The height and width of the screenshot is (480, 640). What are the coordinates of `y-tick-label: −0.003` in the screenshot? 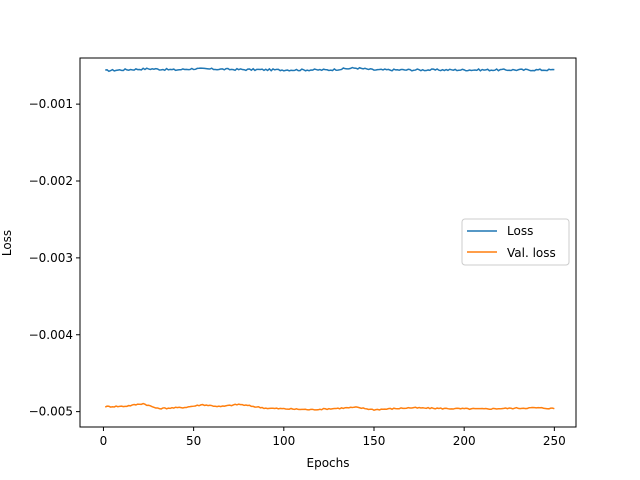 It's located at (51, 258).